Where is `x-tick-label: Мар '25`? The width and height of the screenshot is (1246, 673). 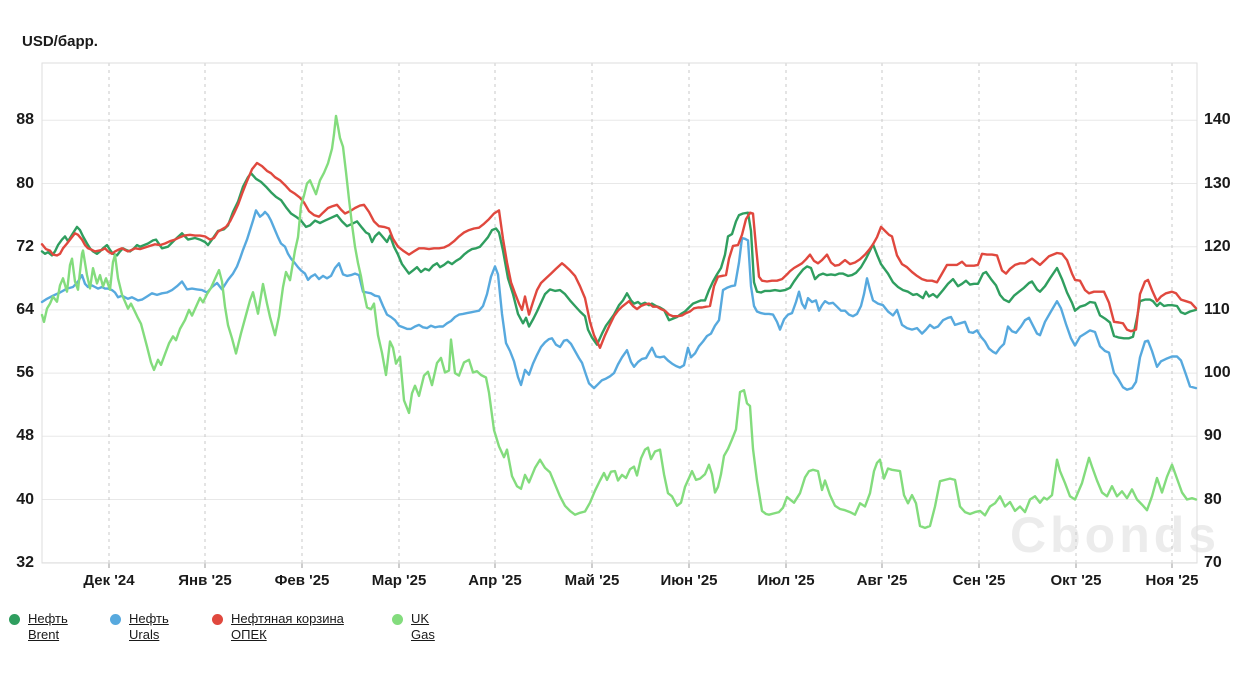 x-tick-label: Мар '25 is located at coordinates (399, 580).